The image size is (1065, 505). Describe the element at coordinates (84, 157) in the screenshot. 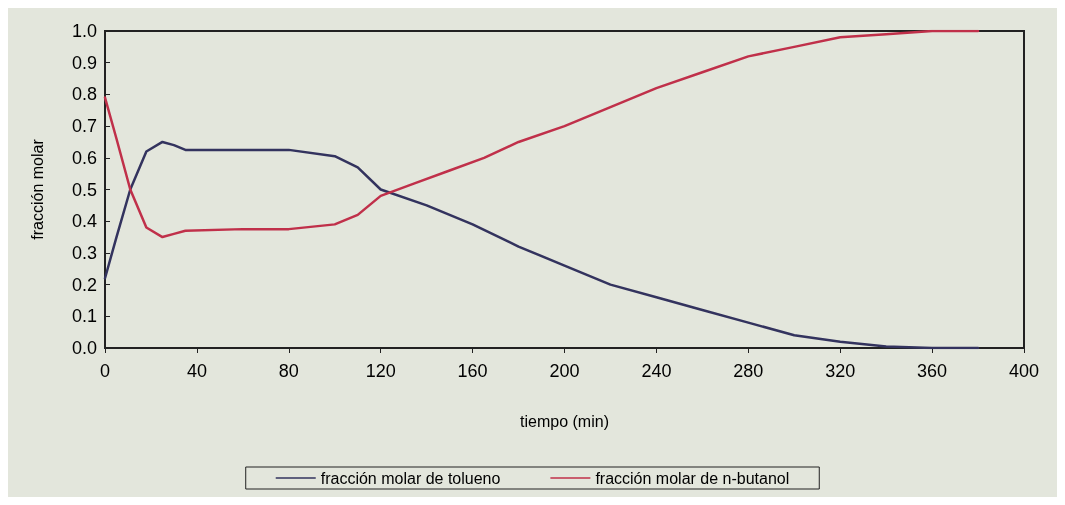

I see `y-tick-label: 0.6` at that location.